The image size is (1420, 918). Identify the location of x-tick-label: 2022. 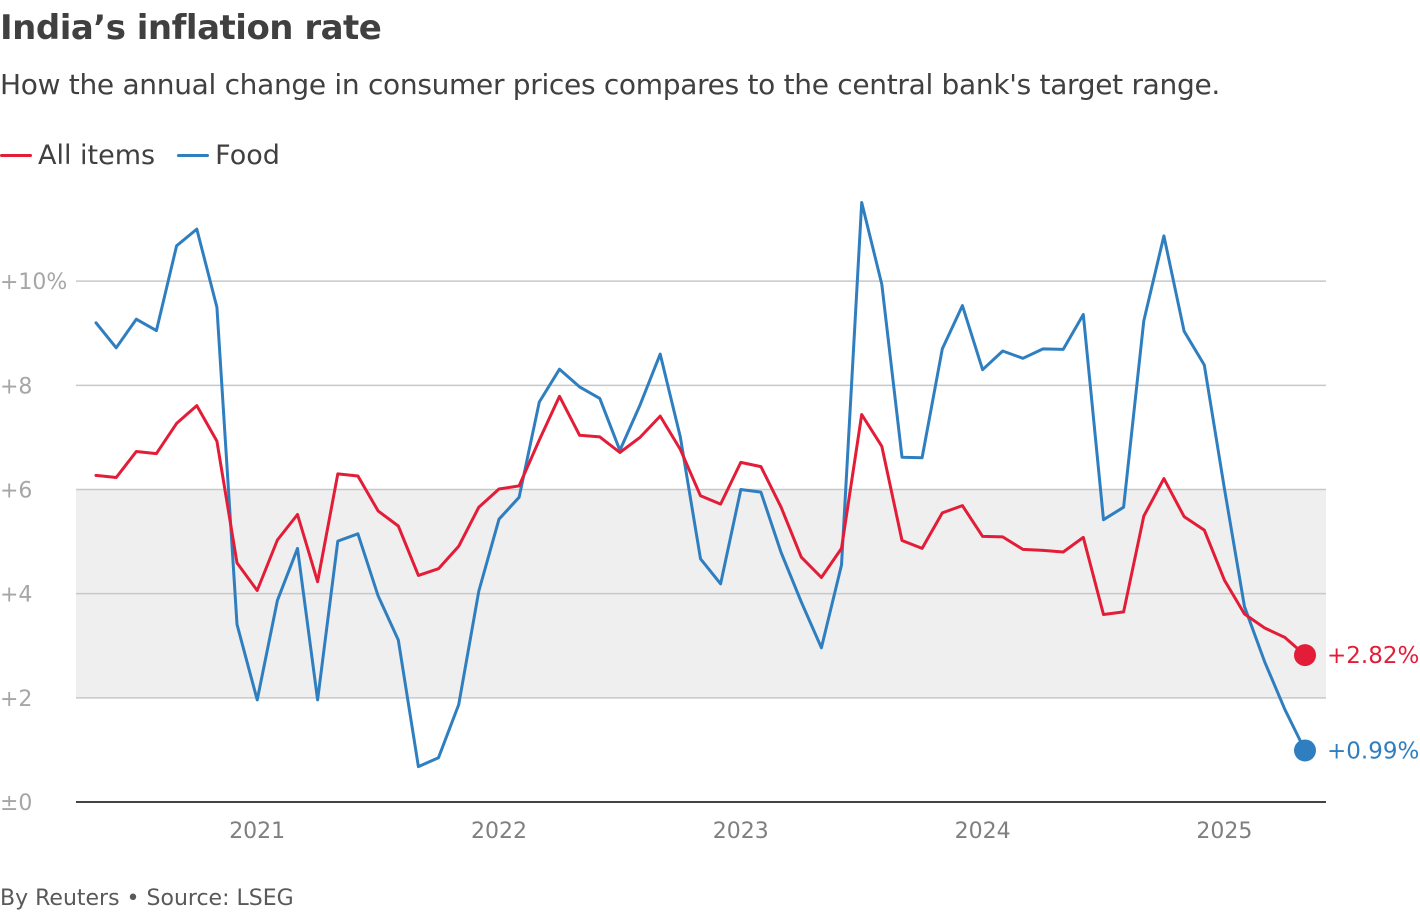
(499, 831).